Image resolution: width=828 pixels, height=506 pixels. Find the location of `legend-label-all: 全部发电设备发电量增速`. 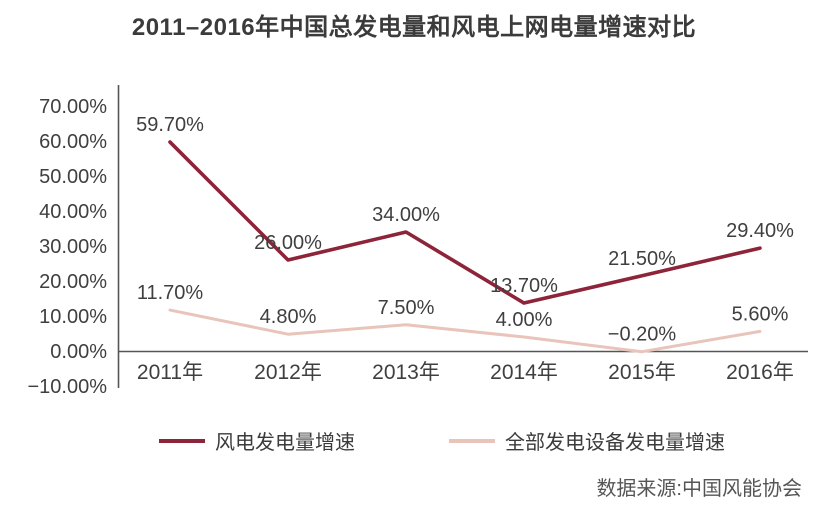

legend-label-all: 全部发电设备发电量增速 is located at coordinates (615, 443).